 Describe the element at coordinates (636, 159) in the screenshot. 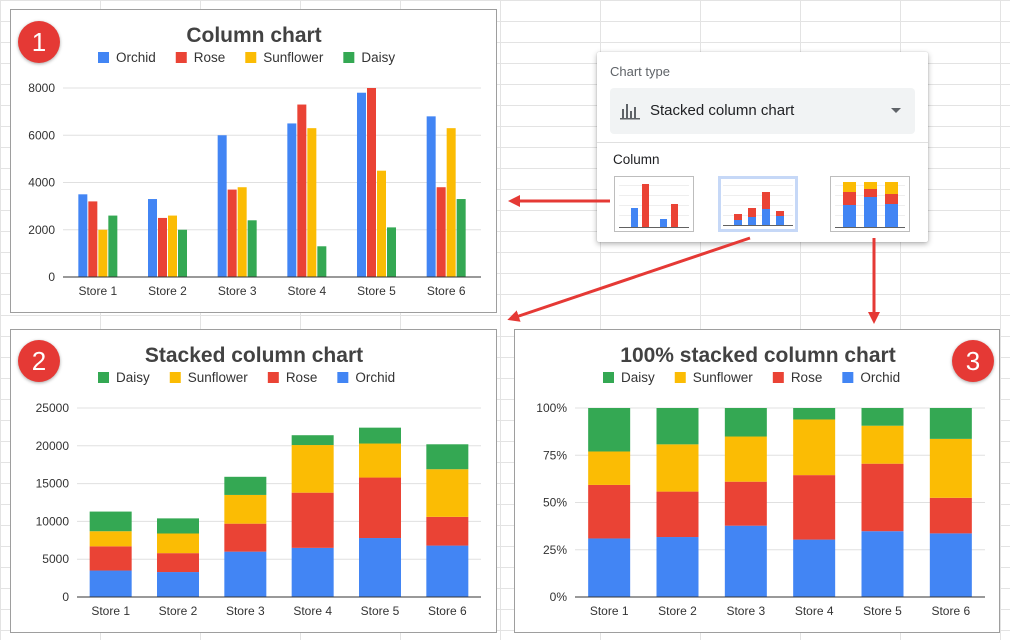

I see `column-section-label: Column` at that location.